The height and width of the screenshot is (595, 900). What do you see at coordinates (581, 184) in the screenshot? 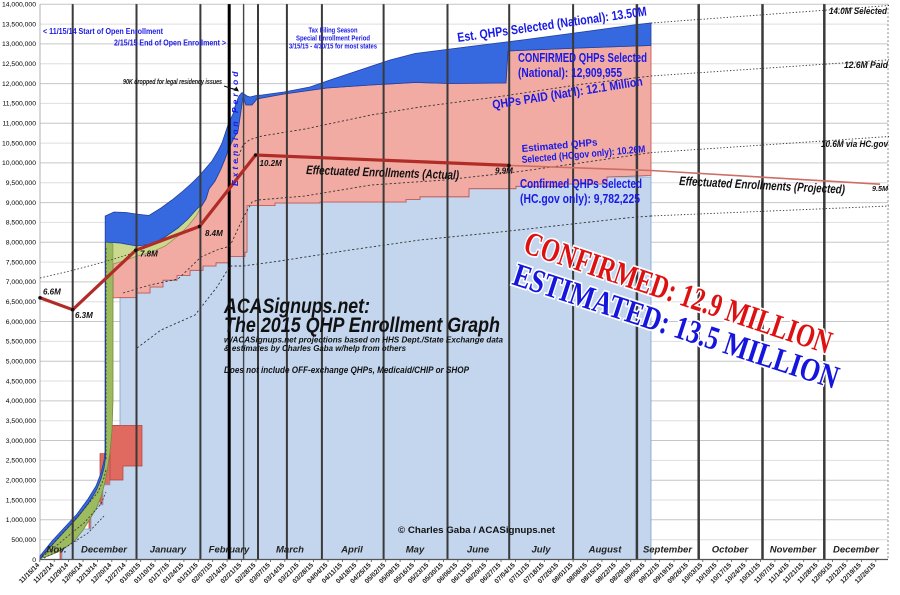
I see `svg-text: Confirmed QHPs Selected` at bounding box center [581, 184].